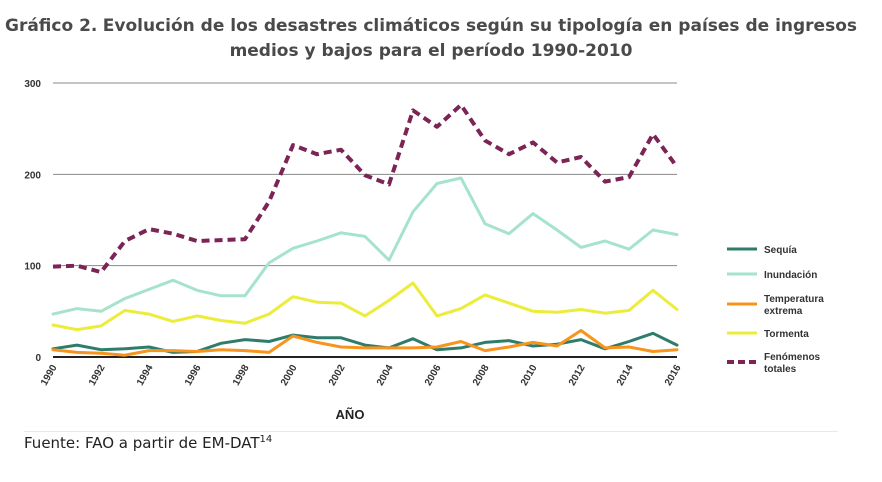 Image resolution: width=882 pixels, height=482 pixels. I want to click on source-note: Fuente: FAO a partir de EM-DAT14, so click(148, 443).